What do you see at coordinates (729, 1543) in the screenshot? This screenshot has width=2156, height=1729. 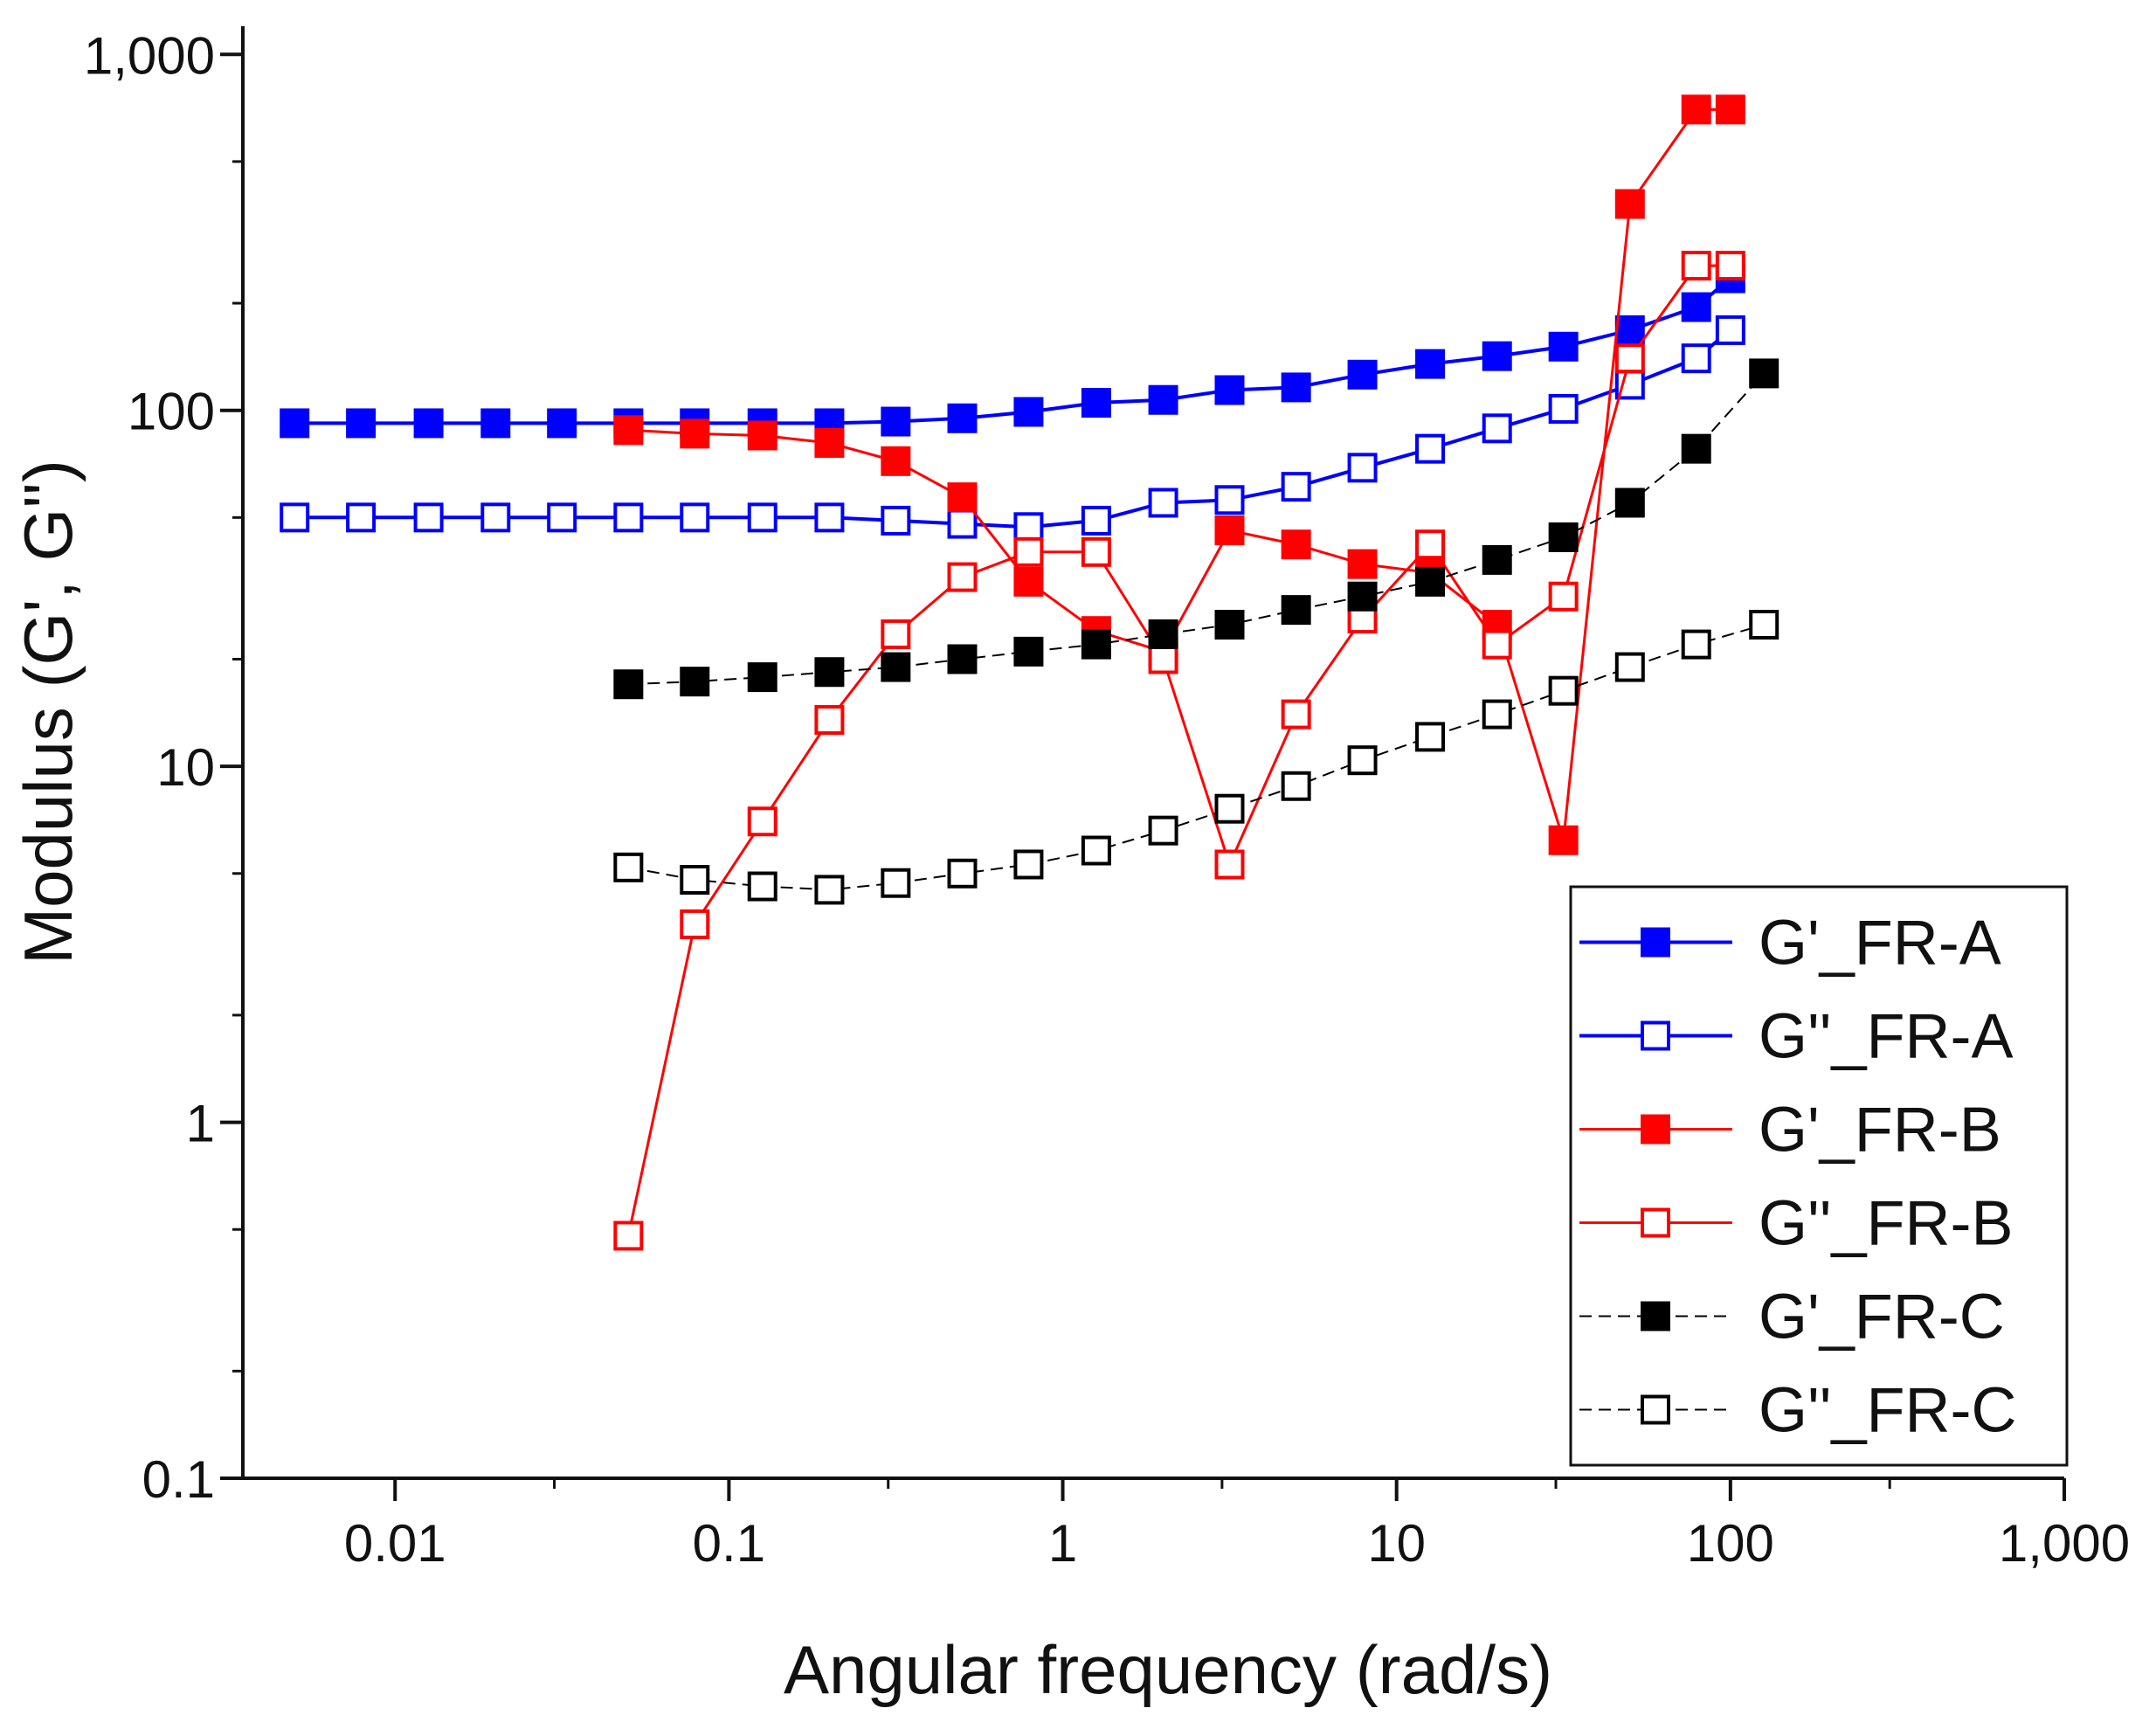 I see `x-tick-label: 0.1` at bounding box center [729, 1543].